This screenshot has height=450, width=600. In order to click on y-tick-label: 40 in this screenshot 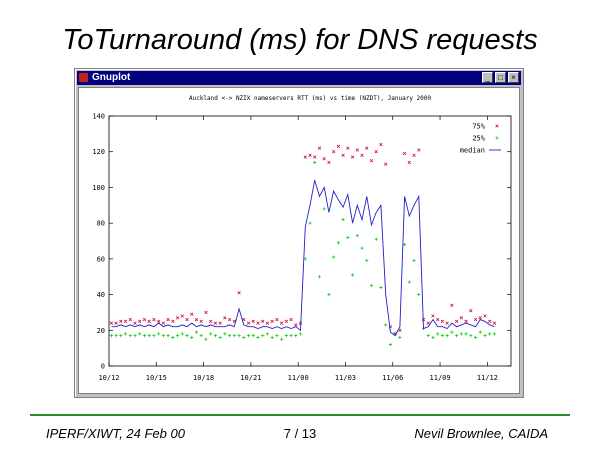, I will do `click(101, 295)`.